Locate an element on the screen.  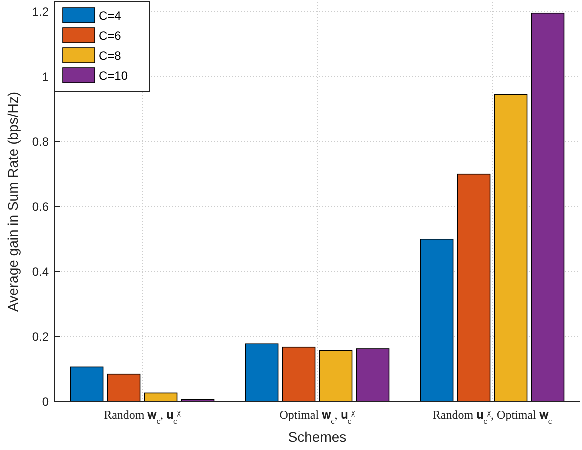
y-tick-label: 0.6 is located at coordinates (41, 207).